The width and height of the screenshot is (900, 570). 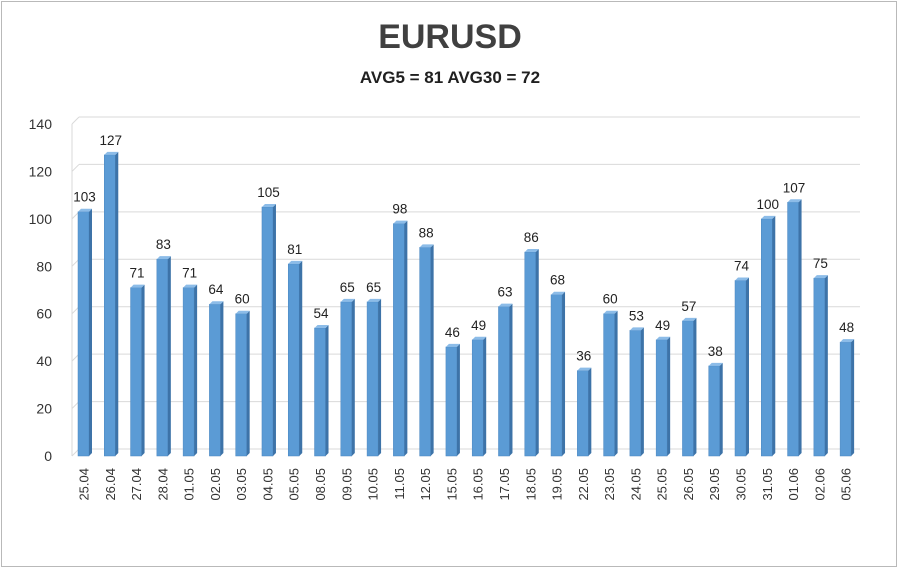 I want to click on data-label: 65, so click(x=373, y=287).